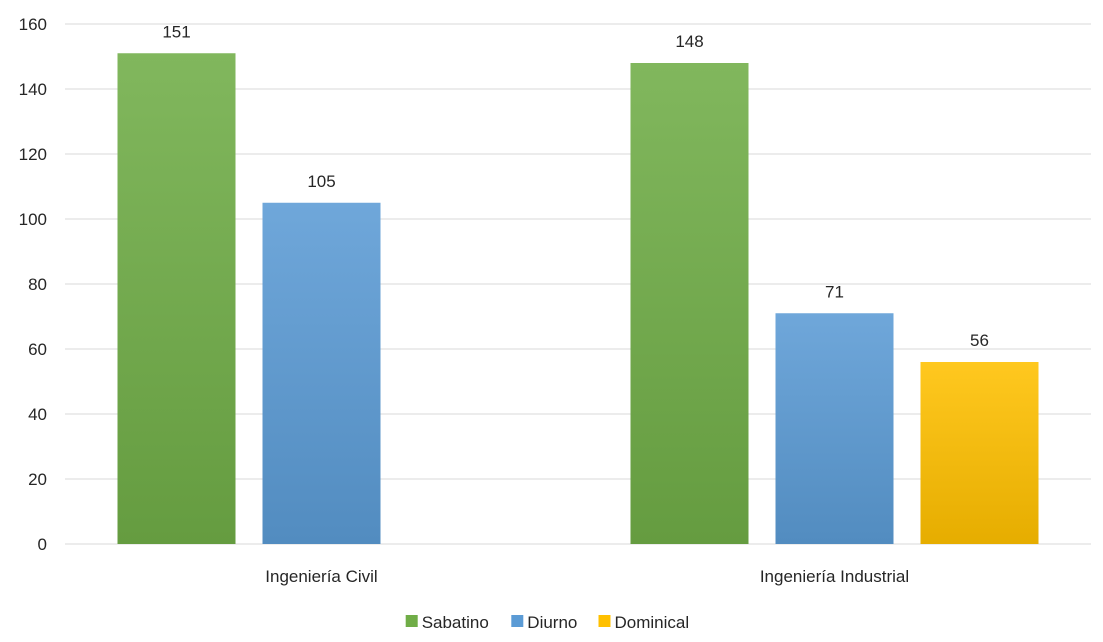  I want to click on data-label: 71, so click(834, 291).